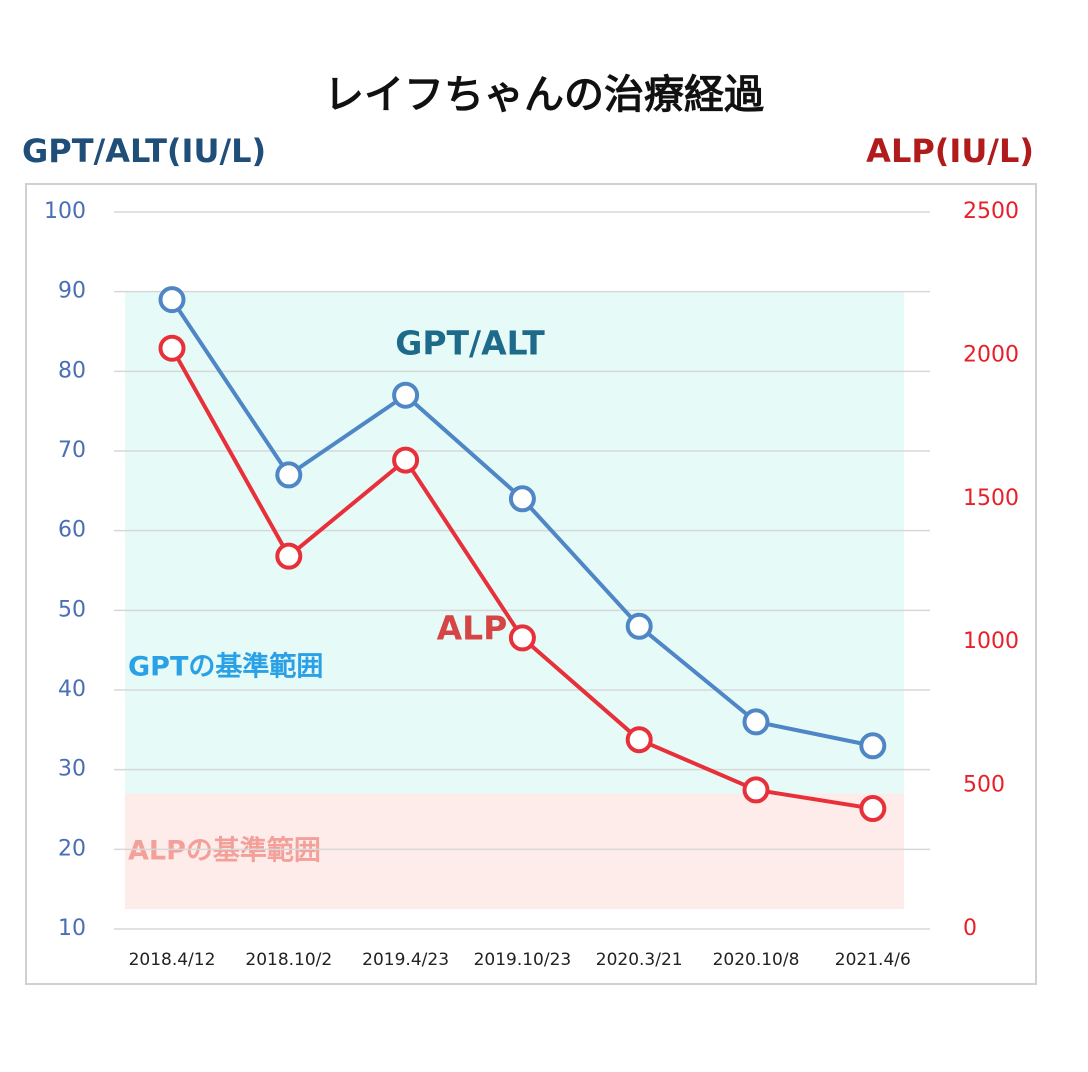 Image resolution: width=1088 pixels, height=1072 pixels. What do you see at coordinates (72, 370) in the screenshot?
I see `left-tick-label: 80` at bounding box center [72, 370].